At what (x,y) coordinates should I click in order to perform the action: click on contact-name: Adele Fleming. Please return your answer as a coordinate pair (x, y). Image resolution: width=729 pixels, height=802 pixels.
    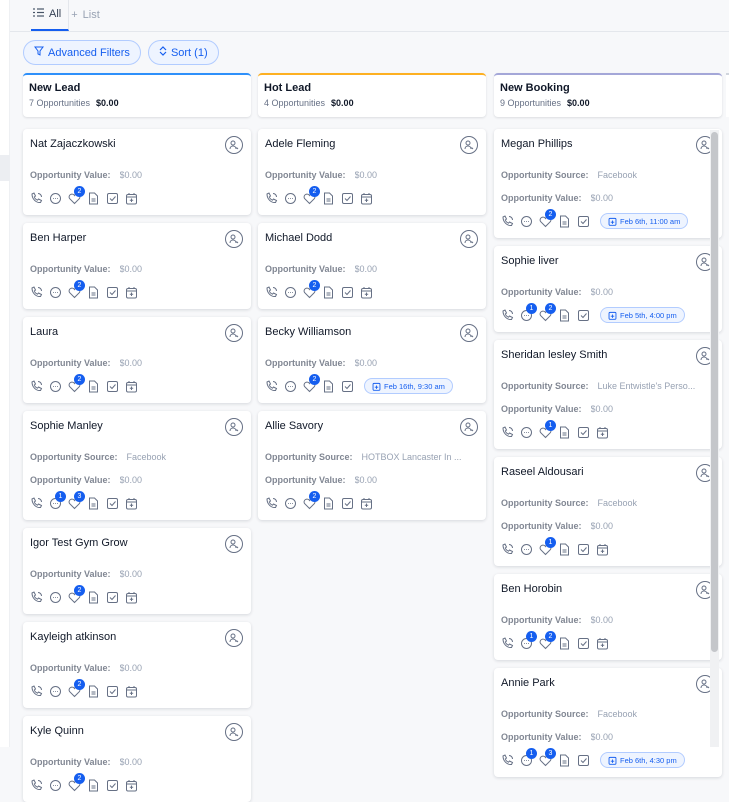
    Looking at the image, I should click on (300, 144).